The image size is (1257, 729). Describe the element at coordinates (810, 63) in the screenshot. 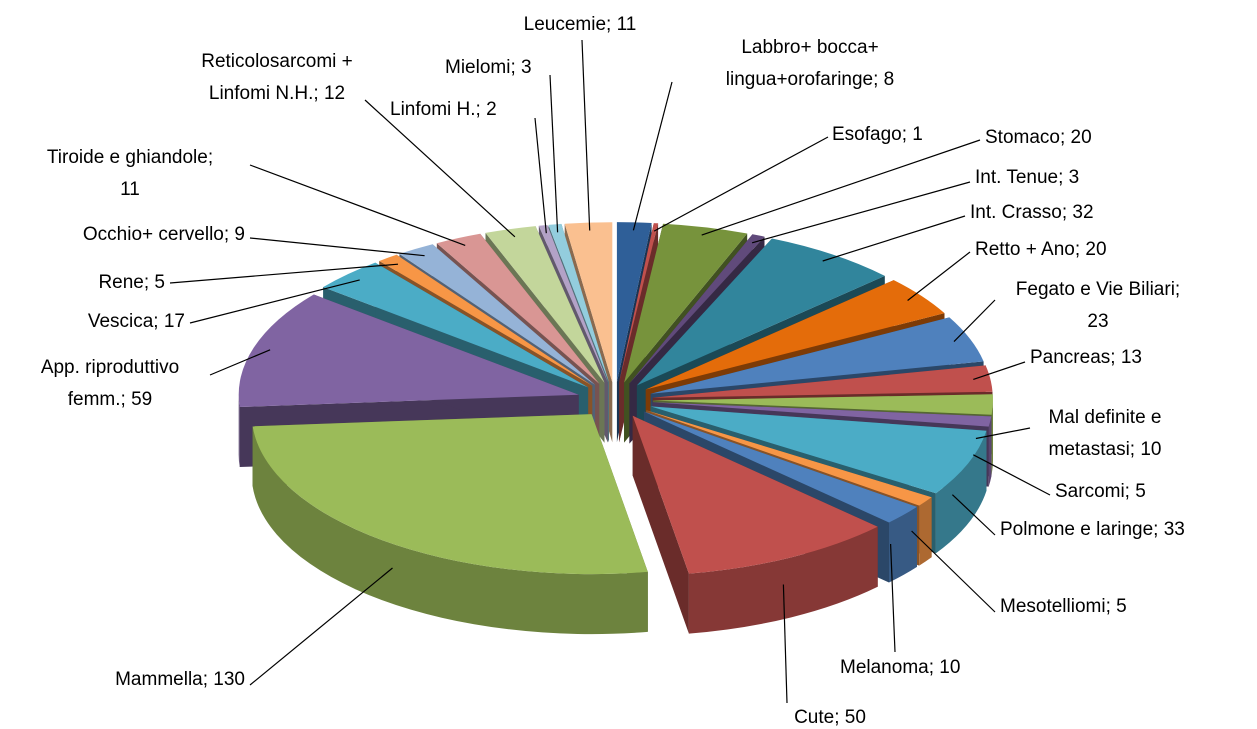

I see `data-label: Labbro+ bocca+ lingua+orofaringe; 8` at that location.